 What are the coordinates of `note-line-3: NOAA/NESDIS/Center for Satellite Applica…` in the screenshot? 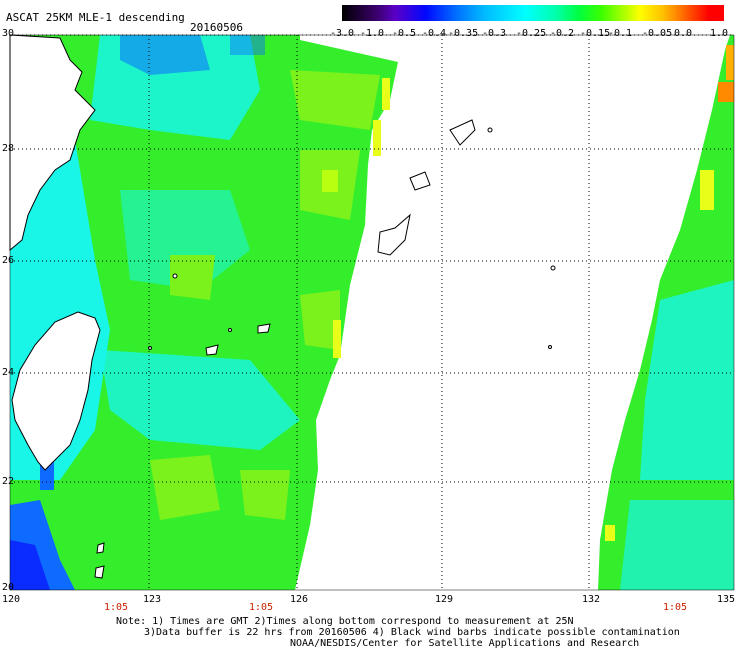 It's located at (465, 643).